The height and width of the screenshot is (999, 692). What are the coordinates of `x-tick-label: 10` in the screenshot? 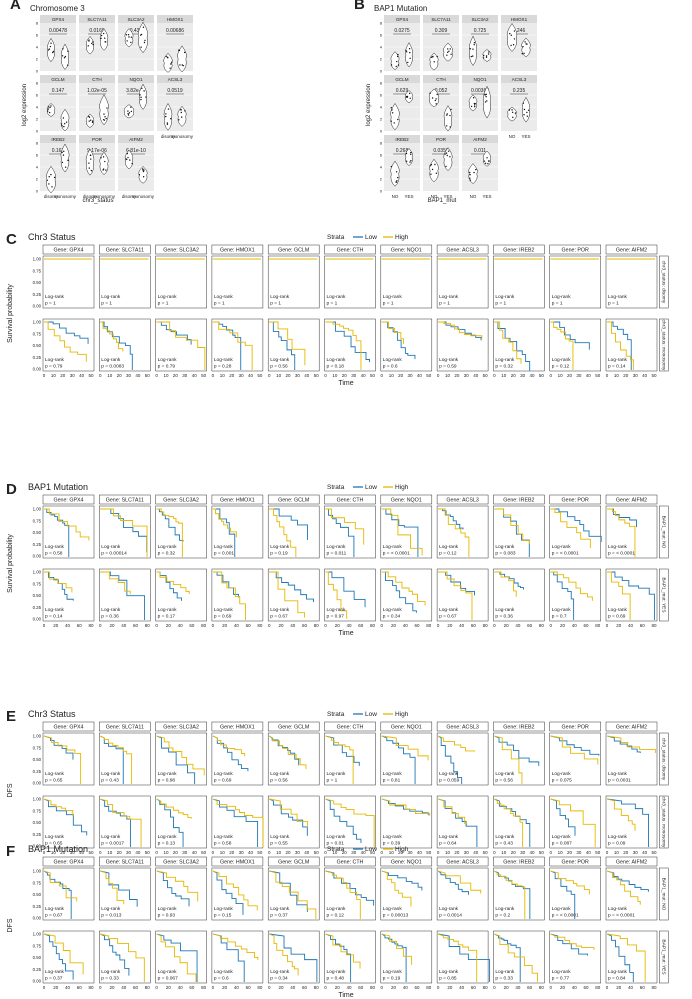 It's located at (335, 852).